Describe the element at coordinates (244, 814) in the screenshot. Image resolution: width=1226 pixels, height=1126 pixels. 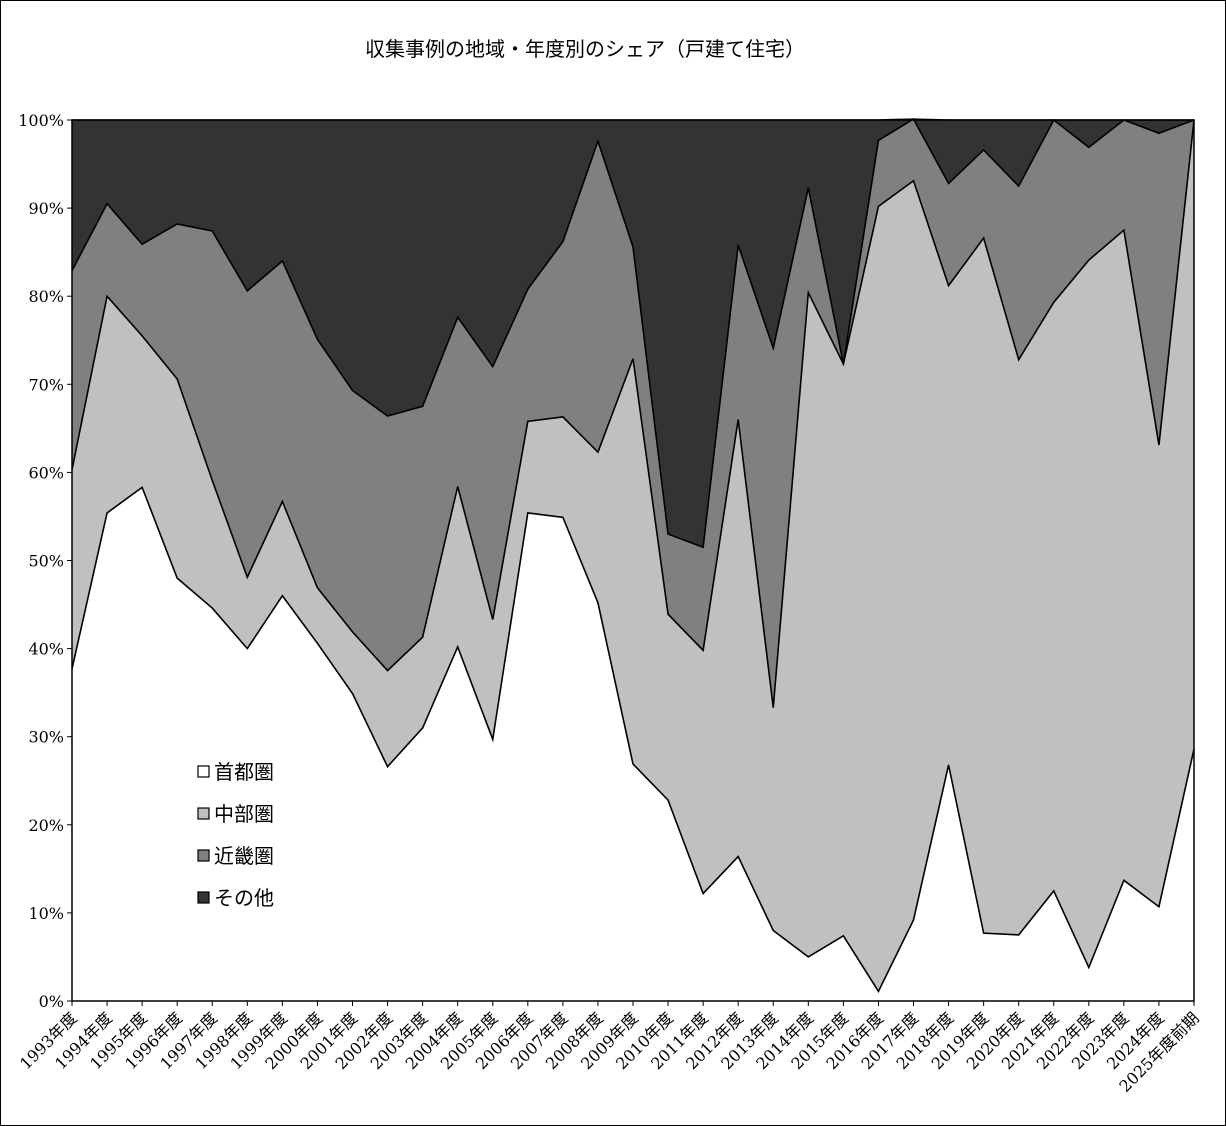
I see `legend-label-1: 中部圏` at that location.